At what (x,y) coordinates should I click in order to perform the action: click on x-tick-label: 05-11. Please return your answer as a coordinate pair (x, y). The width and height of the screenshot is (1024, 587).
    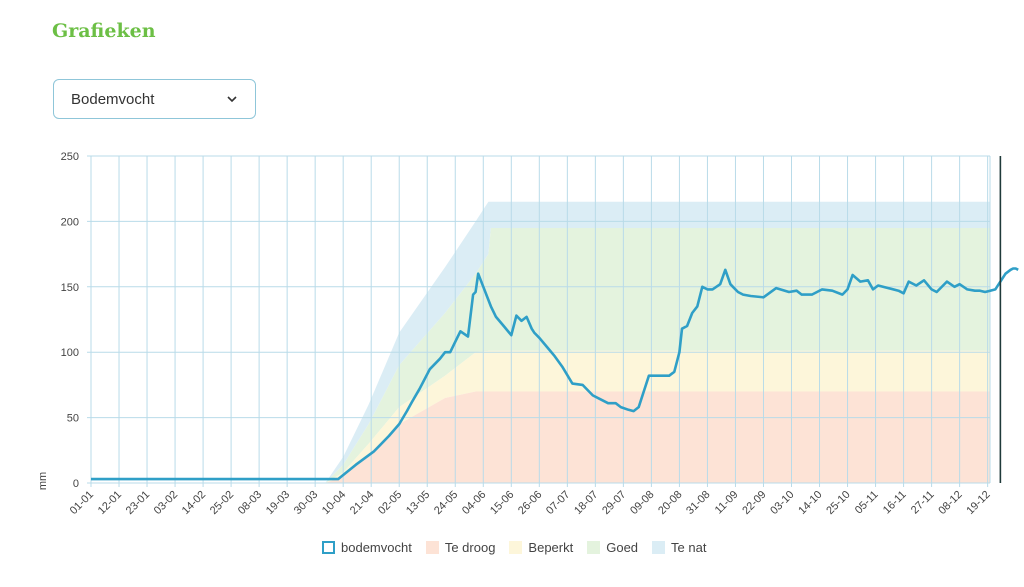
    Looking at the image, I should click on (867, 503).